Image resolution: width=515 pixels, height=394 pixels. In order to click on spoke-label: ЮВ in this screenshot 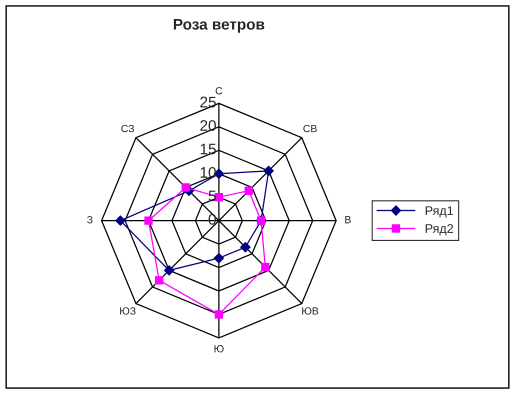, I will do `click(310, 311)`.